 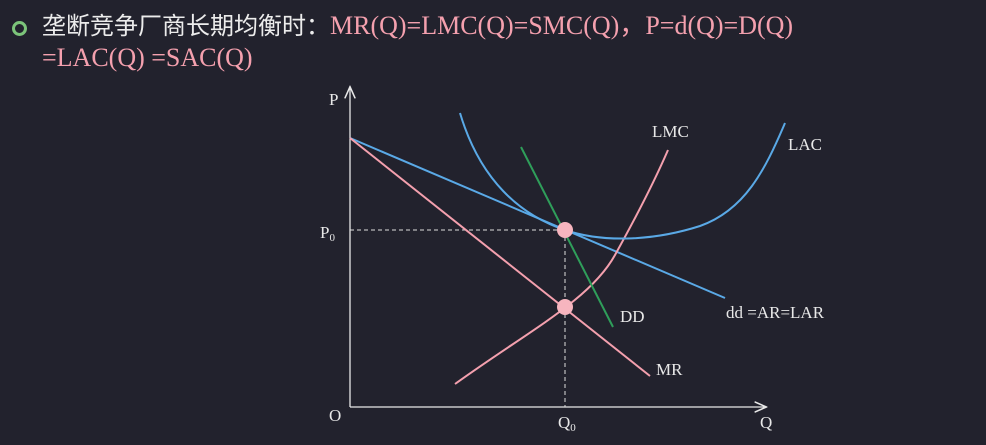 I want to click on curve-label: DD, so click(x=632, y=316).